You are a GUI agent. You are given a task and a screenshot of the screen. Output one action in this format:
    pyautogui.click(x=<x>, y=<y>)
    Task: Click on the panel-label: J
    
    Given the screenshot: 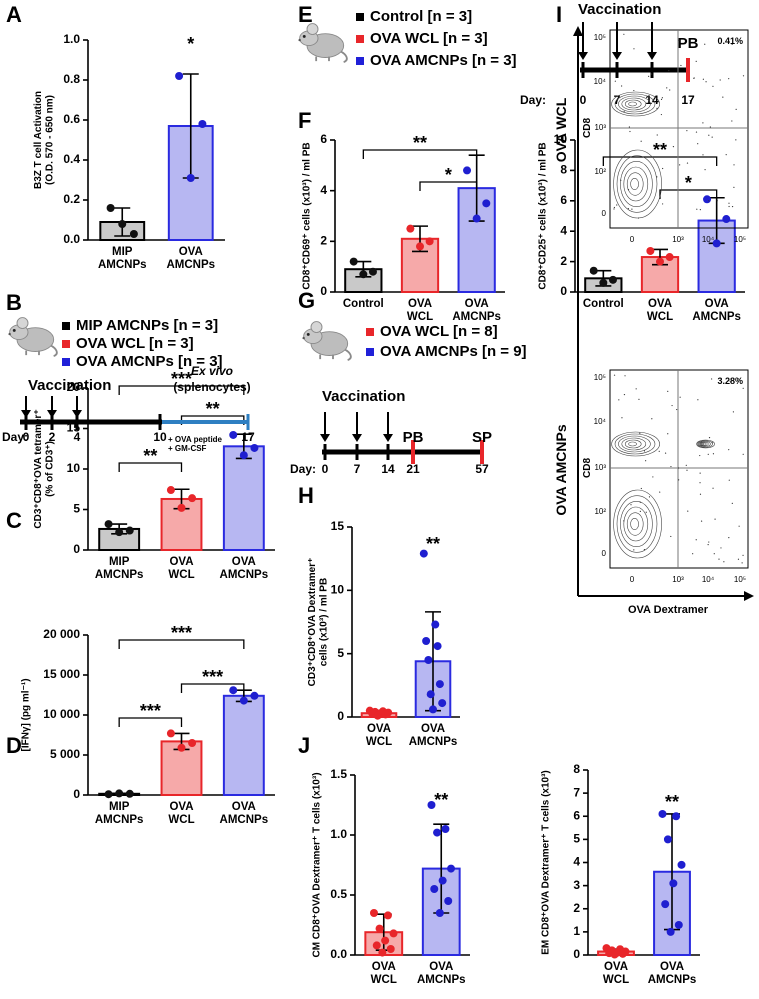 What is the action you would take?
    pyautogui.click(x=304, y=745)
    